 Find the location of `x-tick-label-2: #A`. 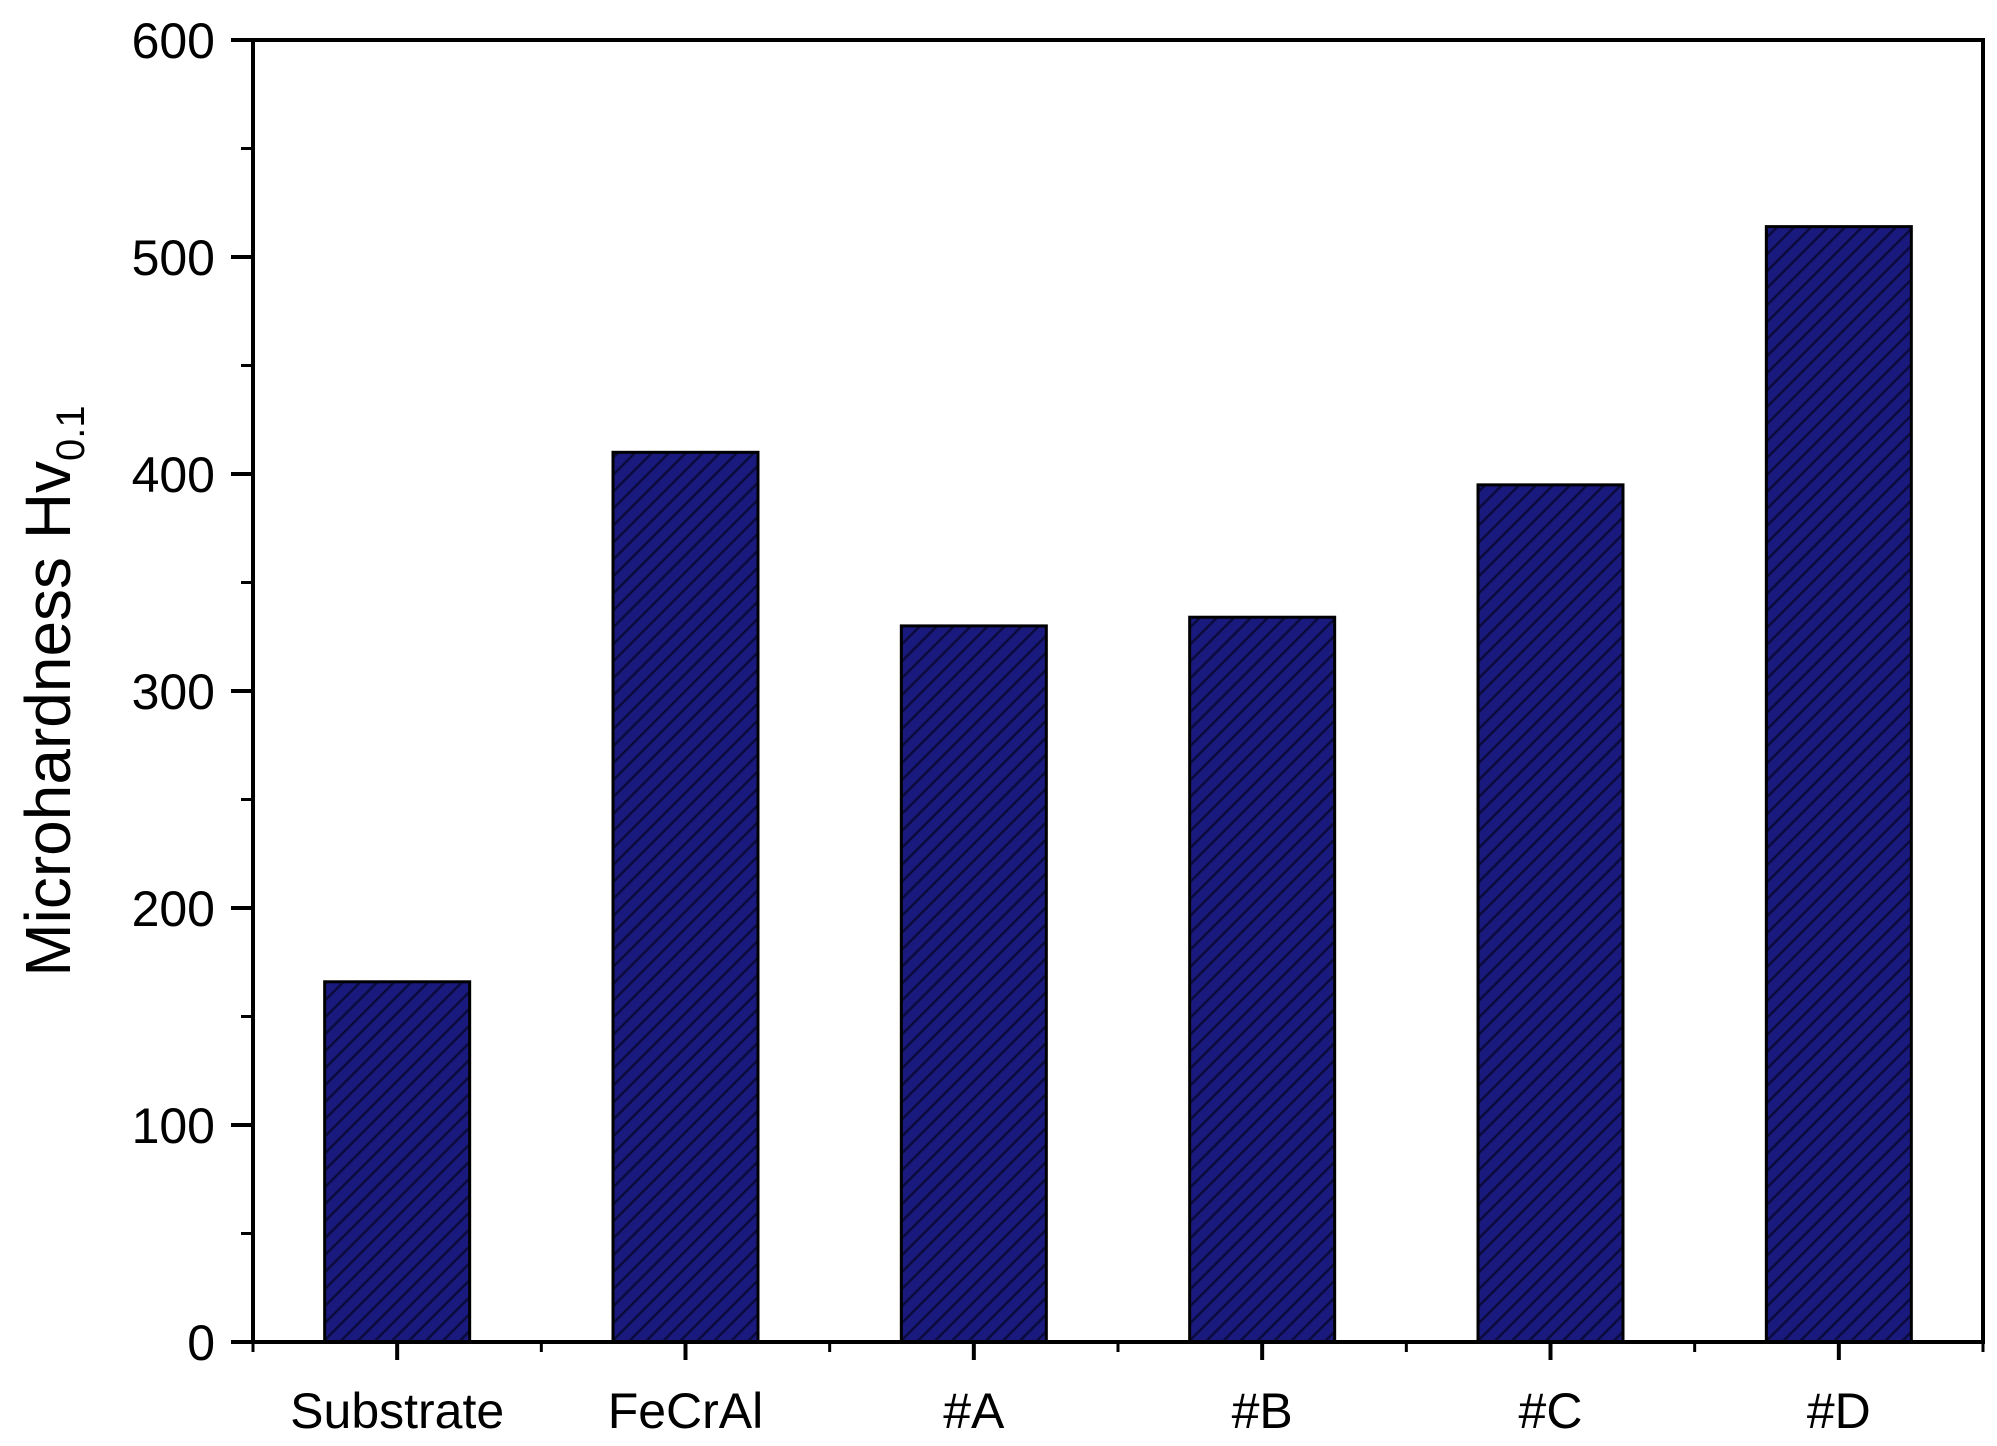

x-tick-label-2: #A is located at coordinates (974, 1411).